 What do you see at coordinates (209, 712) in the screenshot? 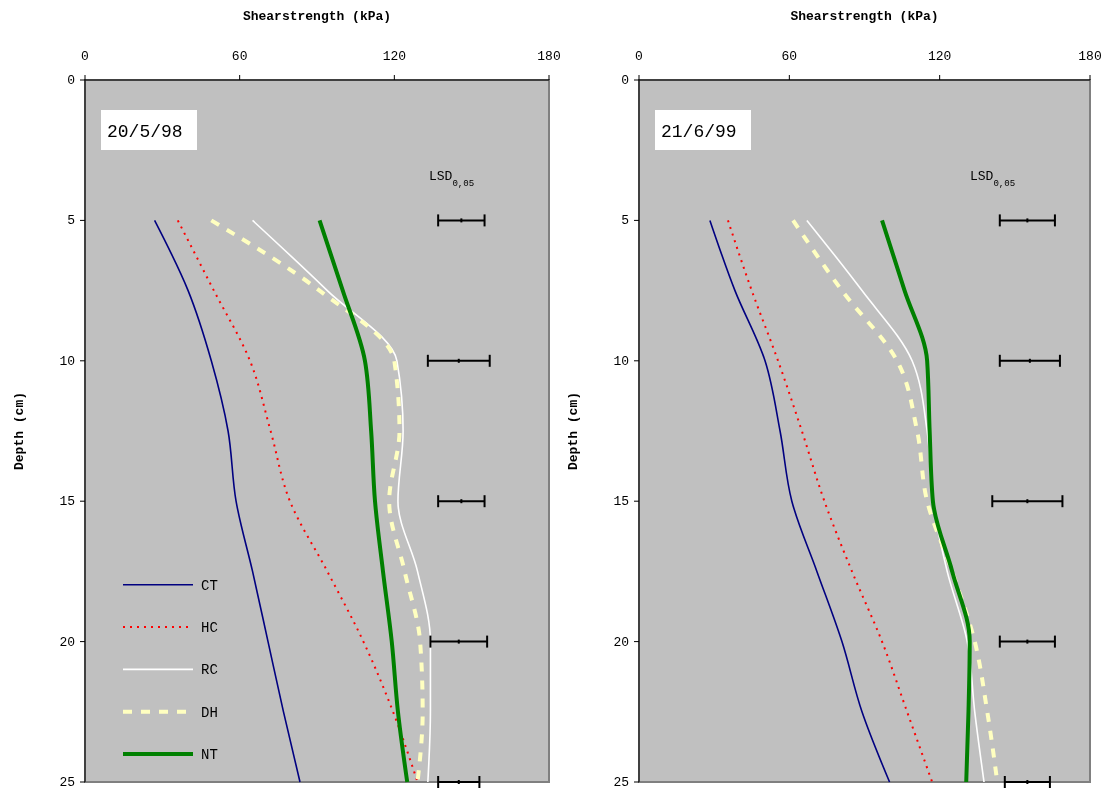
I see `legend-label: DH` at bounding box center [209, 712].